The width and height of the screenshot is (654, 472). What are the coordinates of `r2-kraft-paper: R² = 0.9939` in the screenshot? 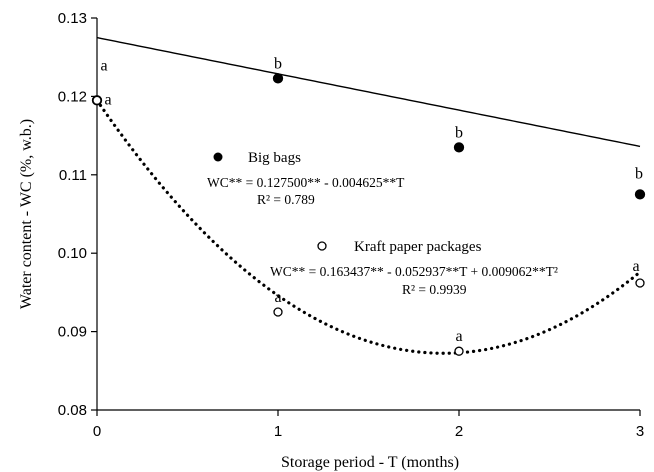 It's located at (434, 289).